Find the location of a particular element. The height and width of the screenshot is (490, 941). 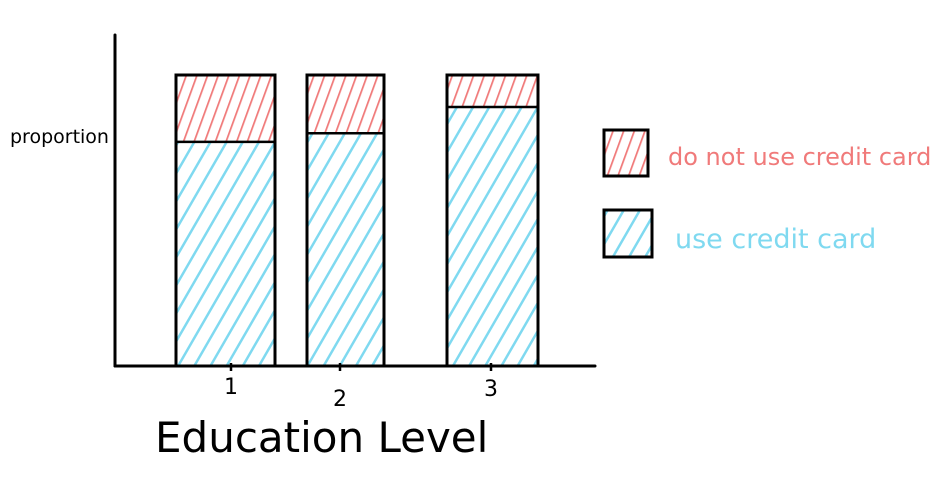

x-tick-label-3: 3 is located at coordinates (491, 389).